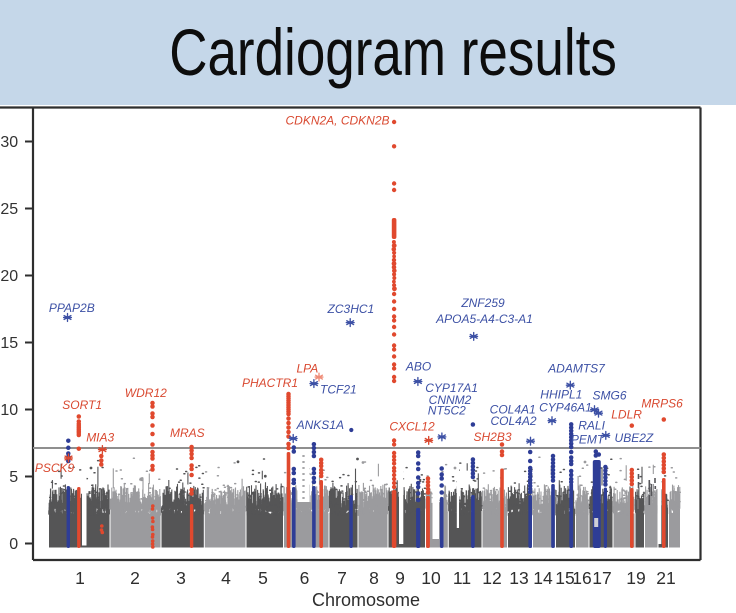  I want to click on svg-text: MRAS, so click(187, 433).